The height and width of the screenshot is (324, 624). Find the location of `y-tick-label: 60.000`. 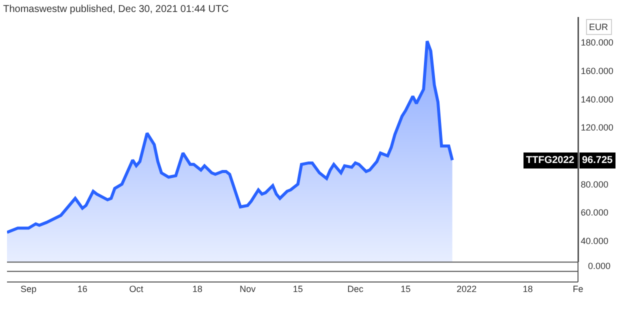

y-tick-label: 60.000 is located at coordinates (594, 213).